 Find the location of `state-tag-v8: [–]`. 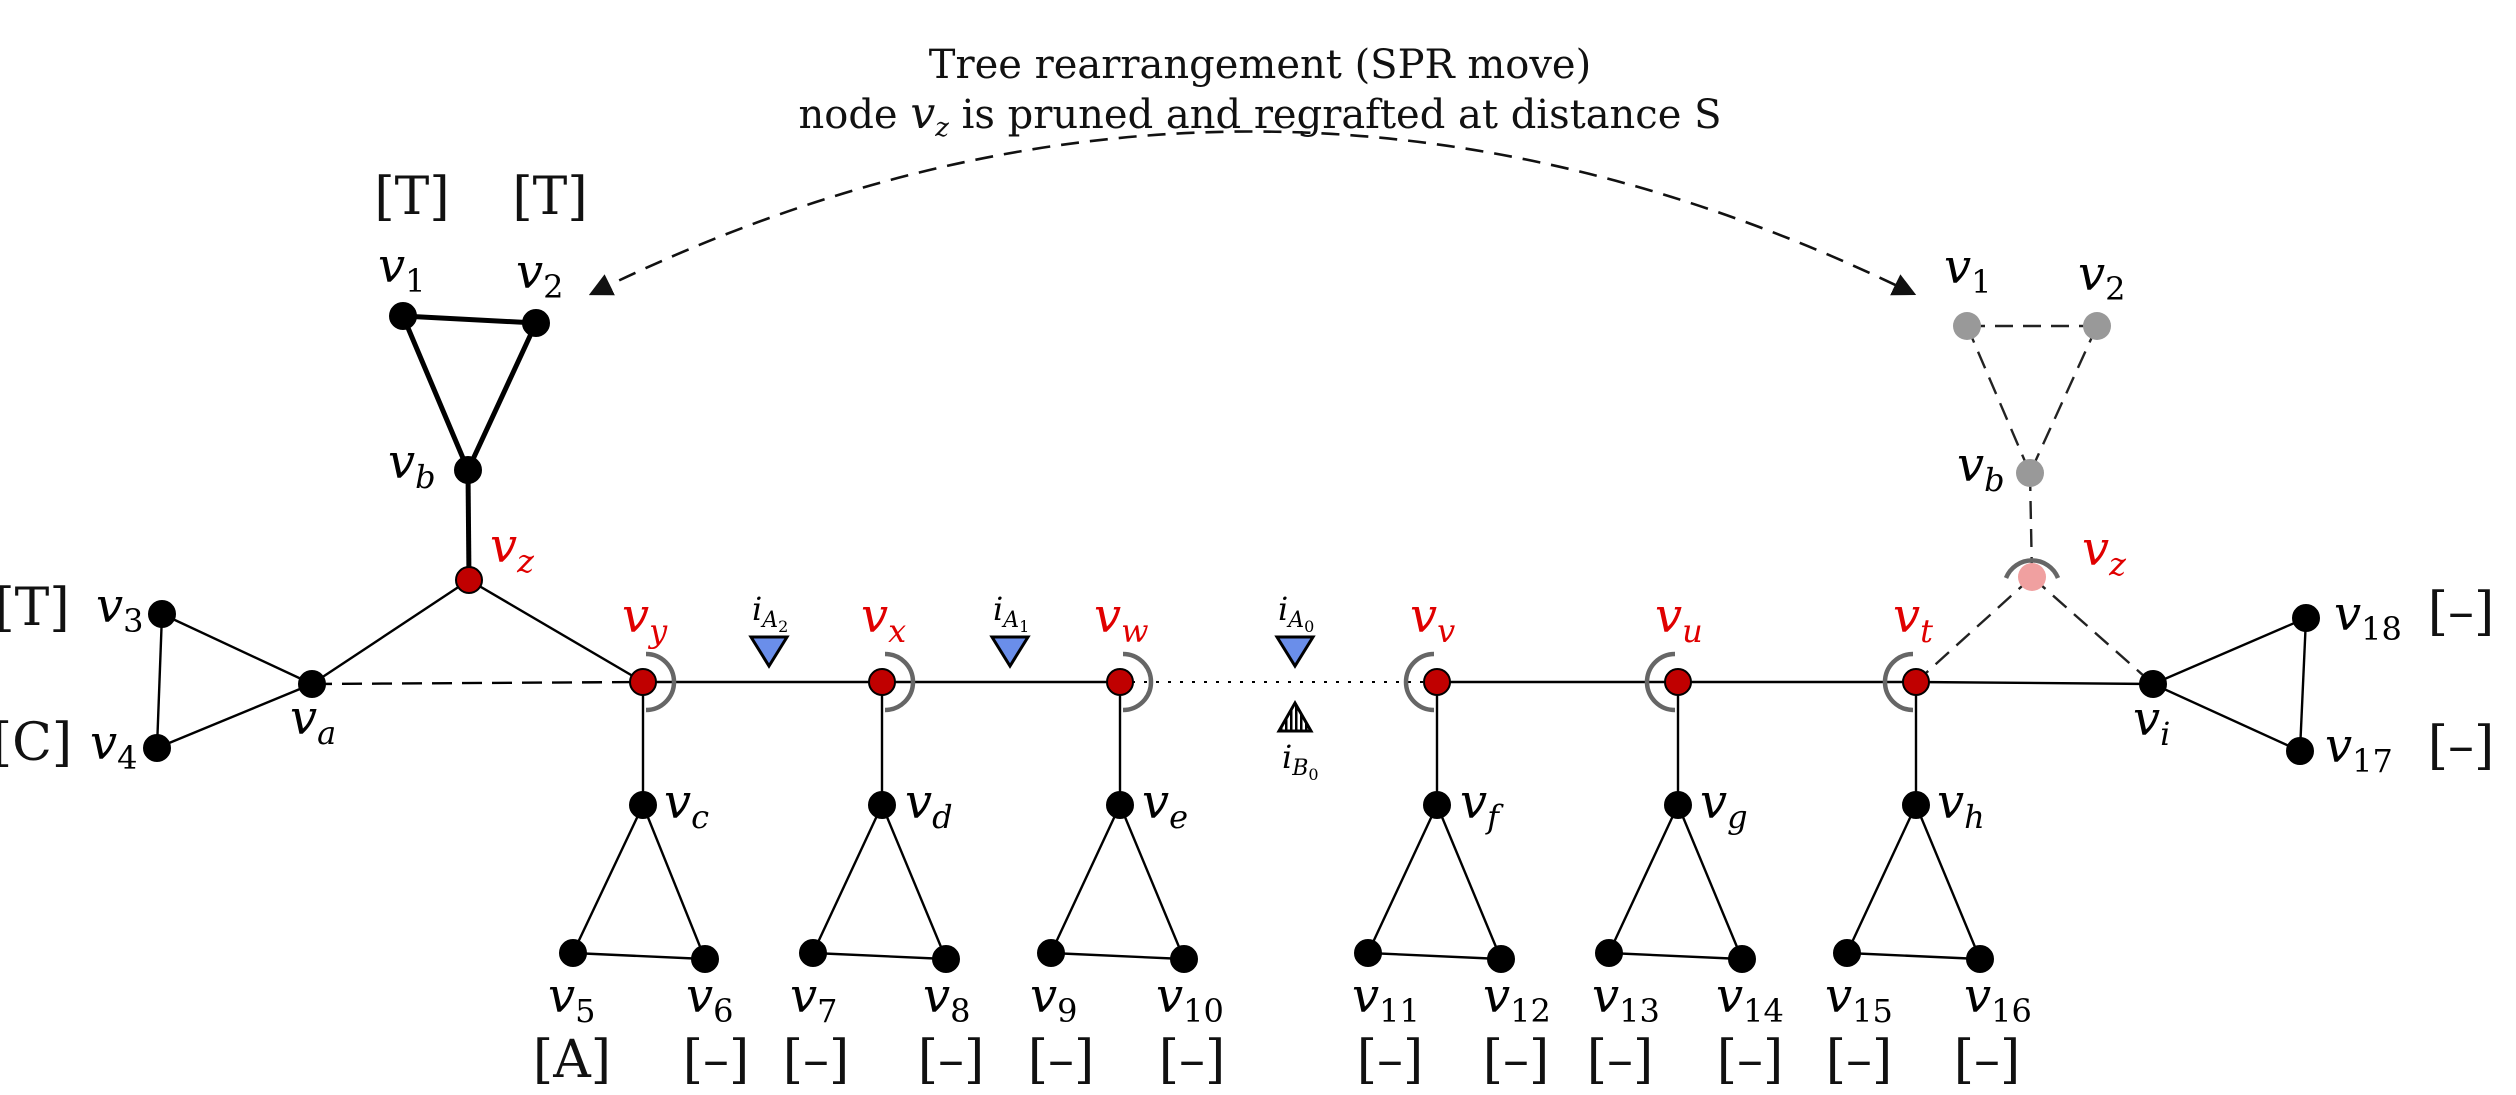

state-tag-v8: [–] is located at coordinates (951, 1060).